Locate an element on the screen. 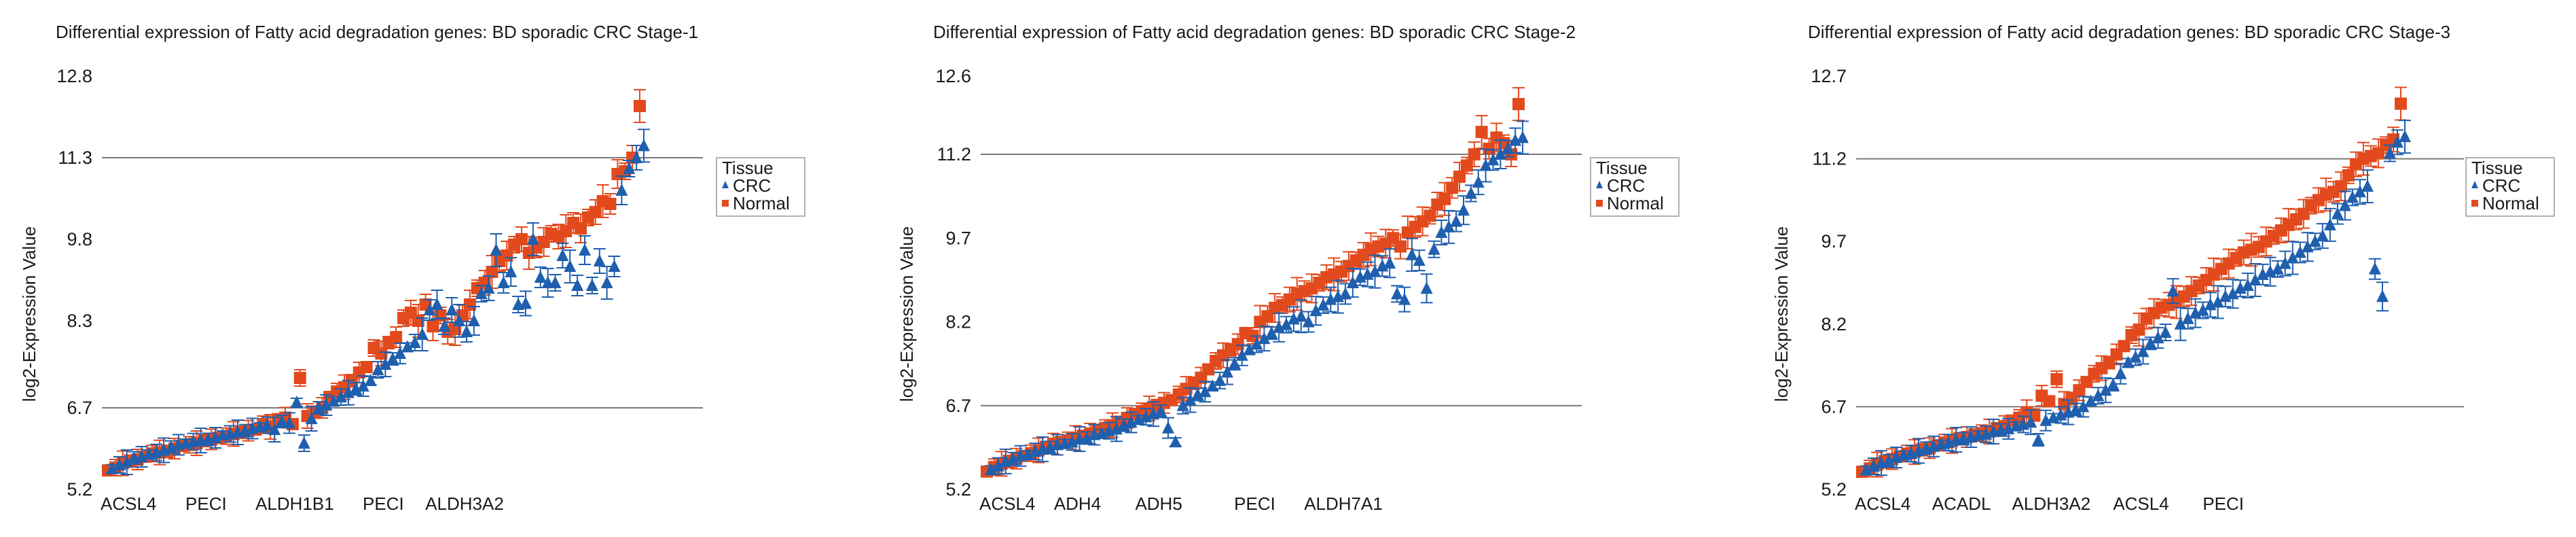 The image size is (2576, 537). x-tick-label: ADH4 is located at coordinates (1077, 503).